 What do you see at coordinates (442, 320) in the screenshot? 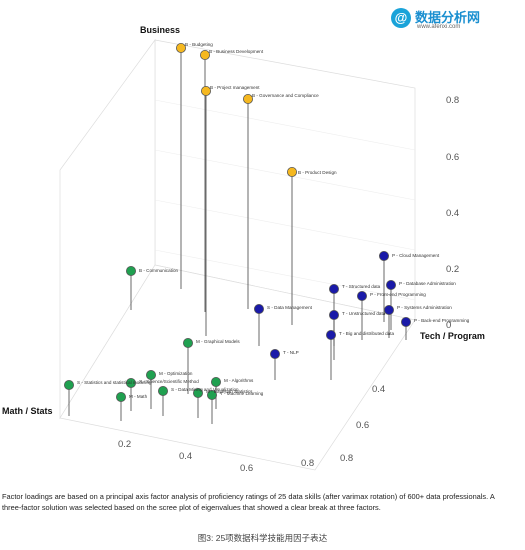
I see `point-label-13: P - Back-end Programming` at bounding box center [442, 320].